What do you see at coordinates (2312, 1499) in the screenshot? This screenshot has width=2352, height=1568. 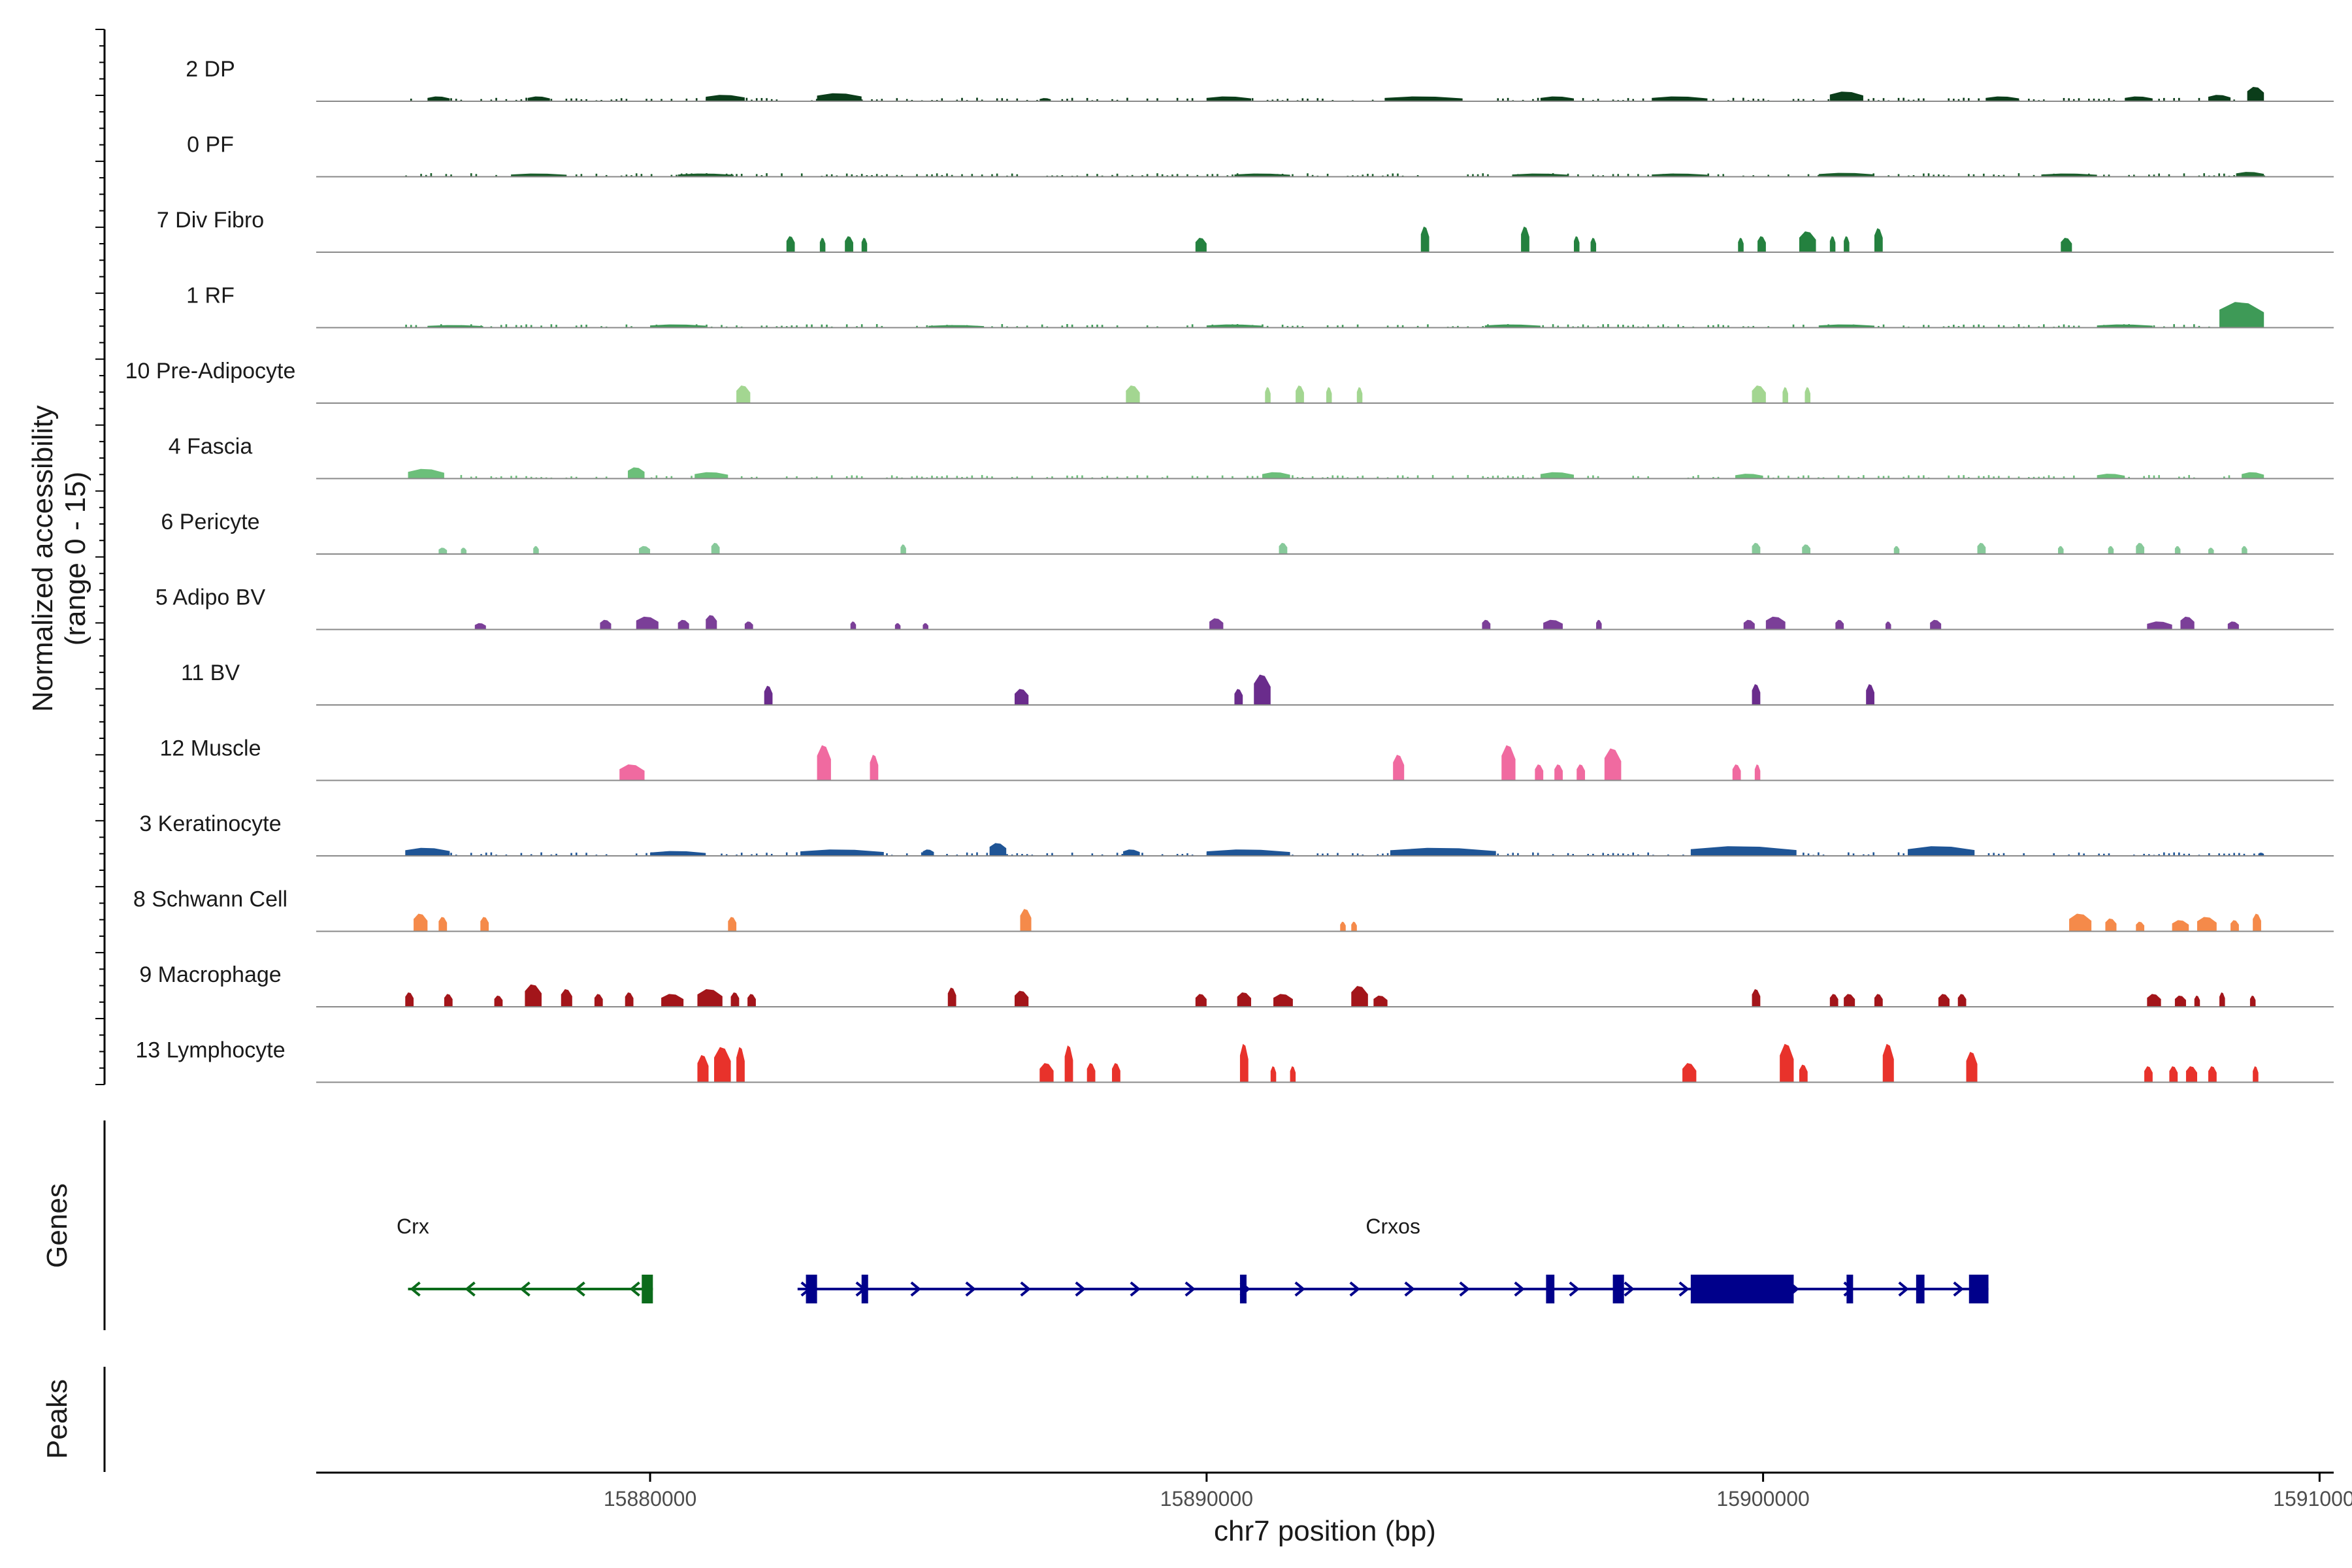 I see `x-tick-label: 15910000` at bounding box center [2312, 1499].